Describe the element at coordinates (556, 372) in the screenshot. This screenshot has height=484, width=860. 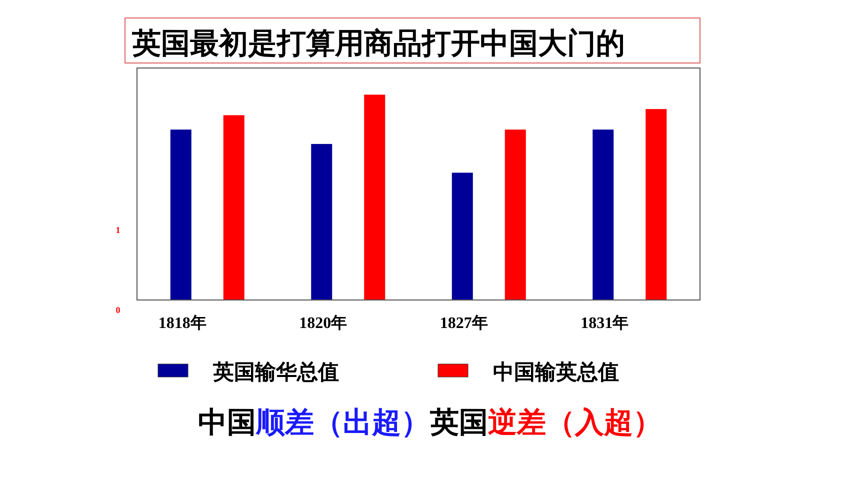
I see `legend-label: 中国输英总值` at that location.